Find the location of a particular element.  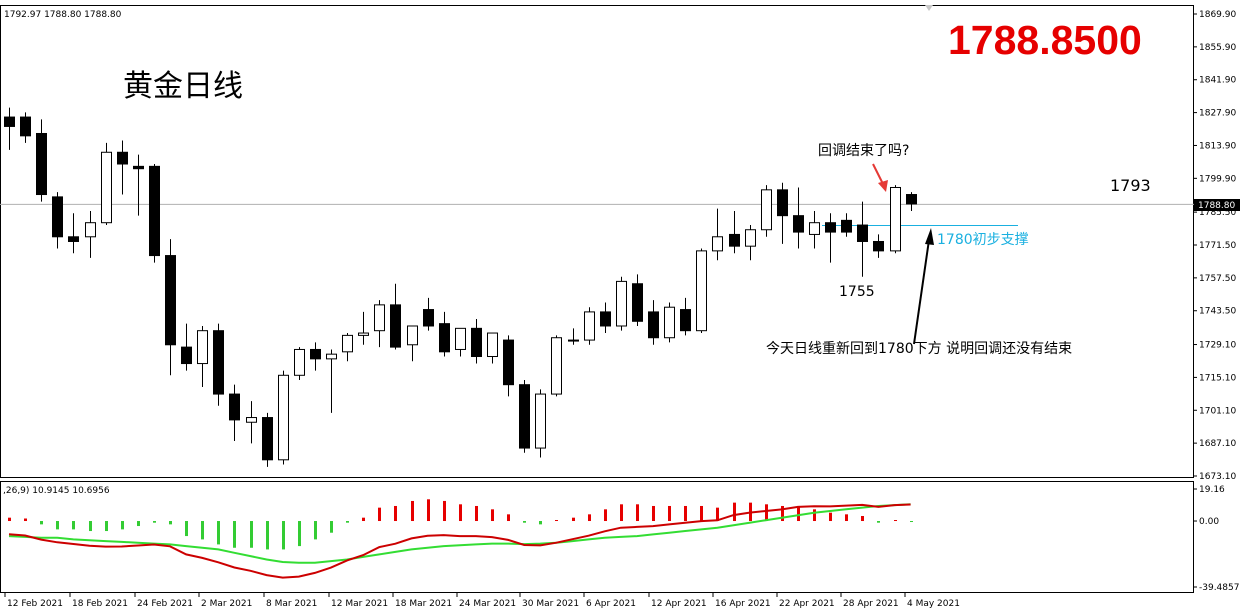

price-tick-label: 1715.10 is located at coordinates (1217, 378).